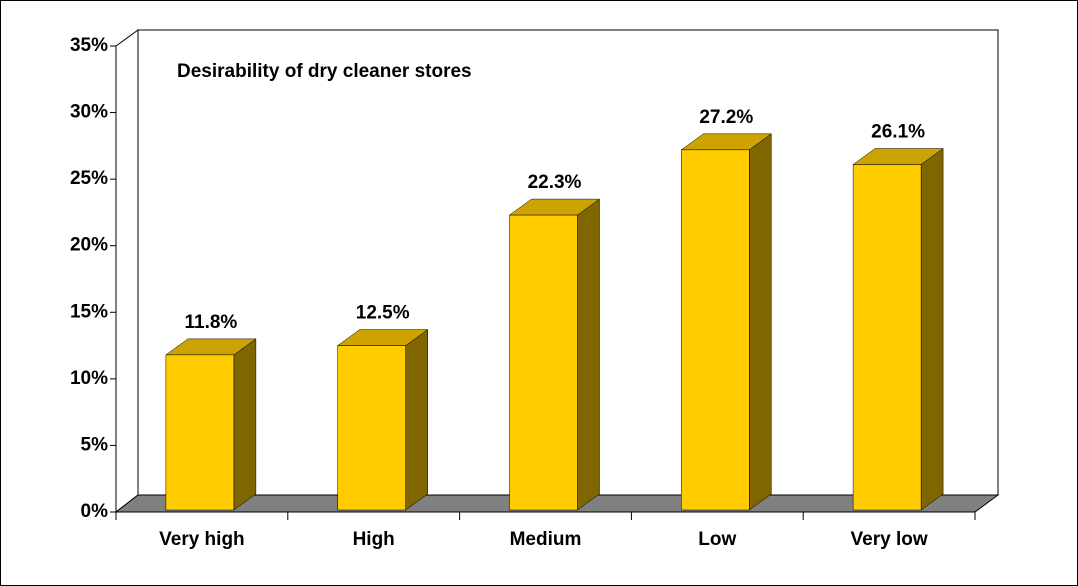 Image resolution: width=1078 pixels, height=586 pixels. I want to click on y-tick-label: 30%, so click(89, 112).